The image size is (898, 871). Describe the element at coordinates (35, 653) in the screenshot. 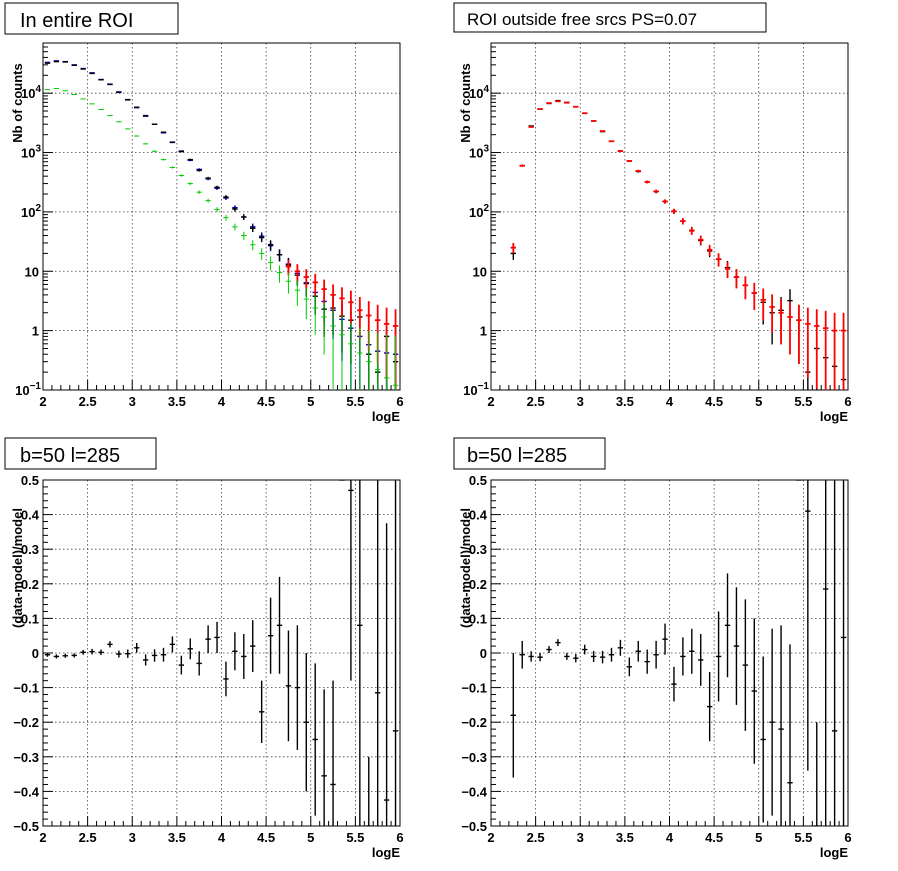

I see `y-tick-label: 0` at that location.